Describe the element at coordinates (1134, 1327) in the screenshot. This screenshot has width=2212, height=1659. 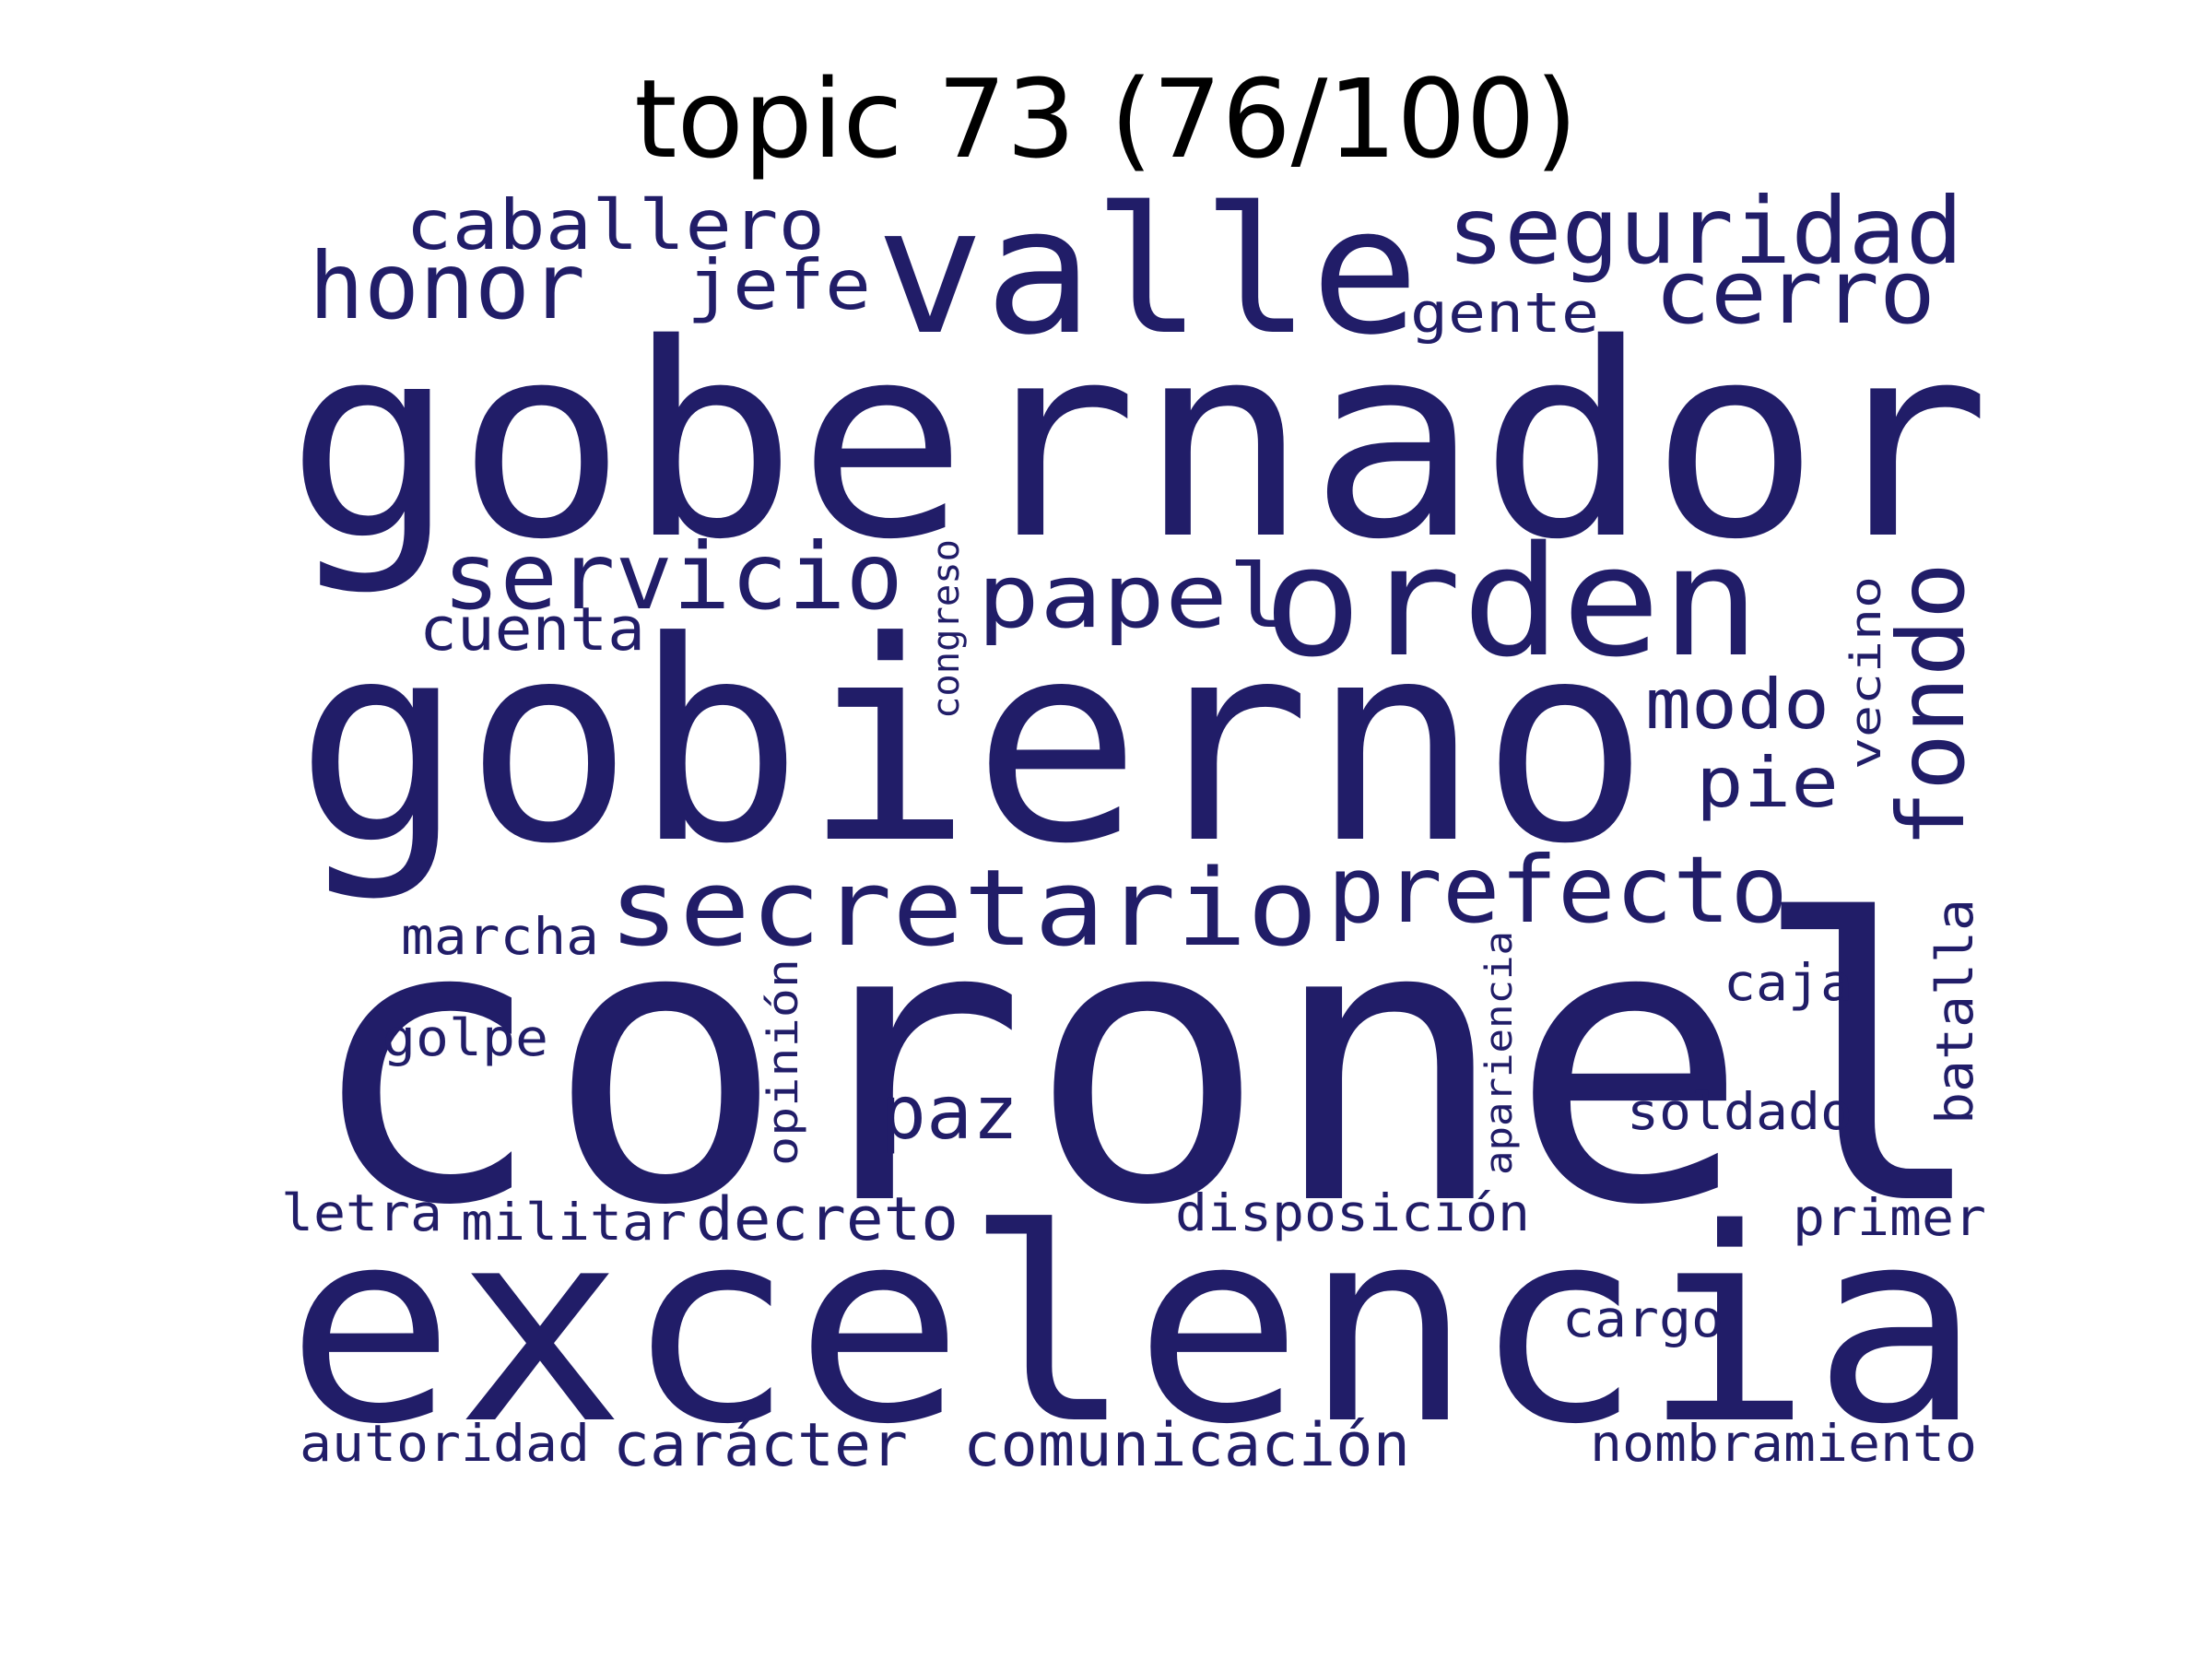
I see `word-3: excelencia` at that location.